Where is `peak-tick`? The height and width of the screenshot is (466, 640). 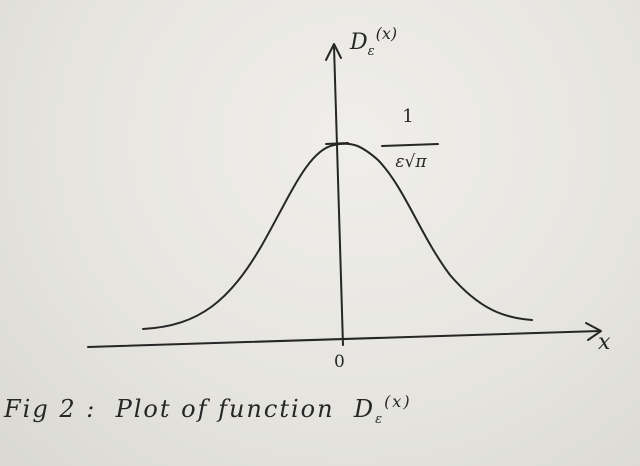
peak-tick is located at coordinates (337, 143).